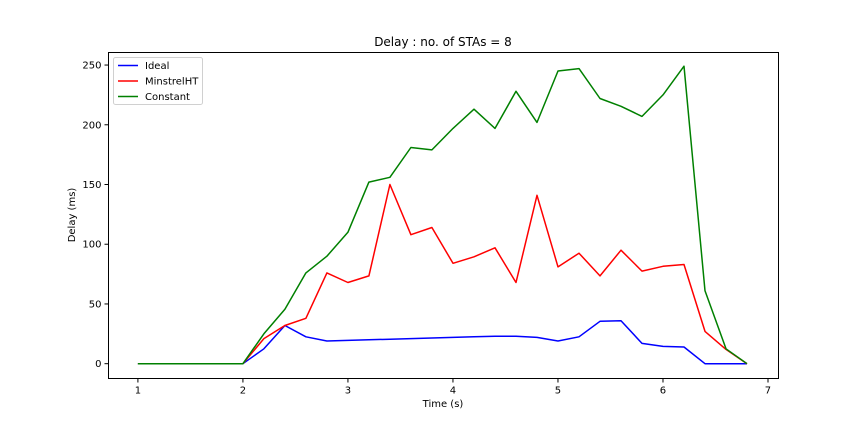 The width and height of the screenshot is (864, 432). Describe the element at coordinates (72, 215) in the screenshot. I see `y-axis-label: Delay (ms)` at that location.